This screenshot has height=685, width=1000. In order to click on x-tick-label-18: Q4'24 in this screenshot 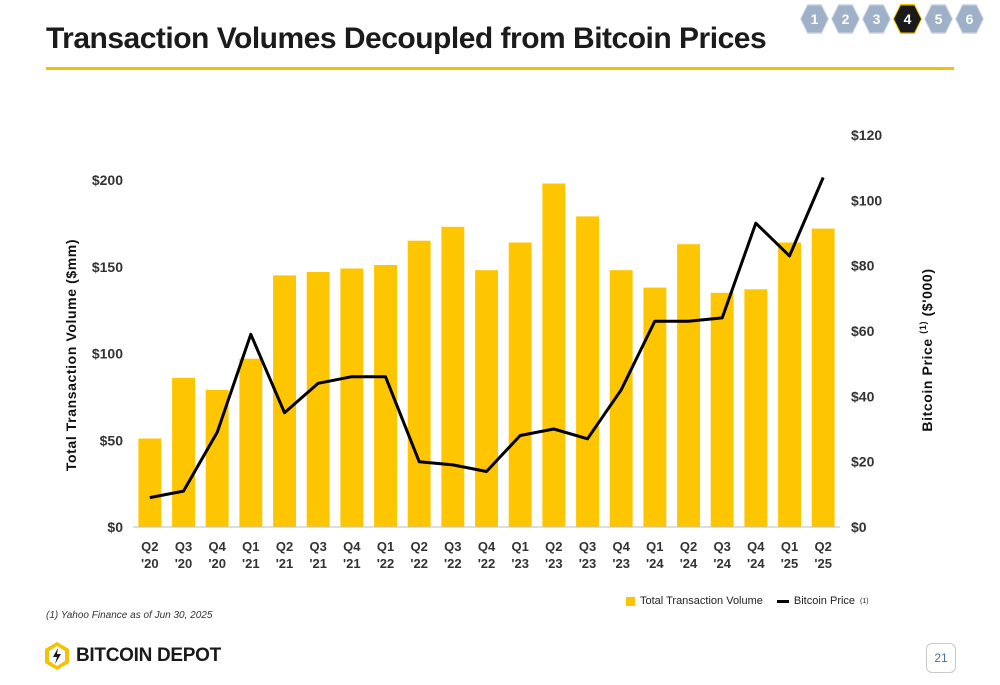, I will do `click(756, 555)`.